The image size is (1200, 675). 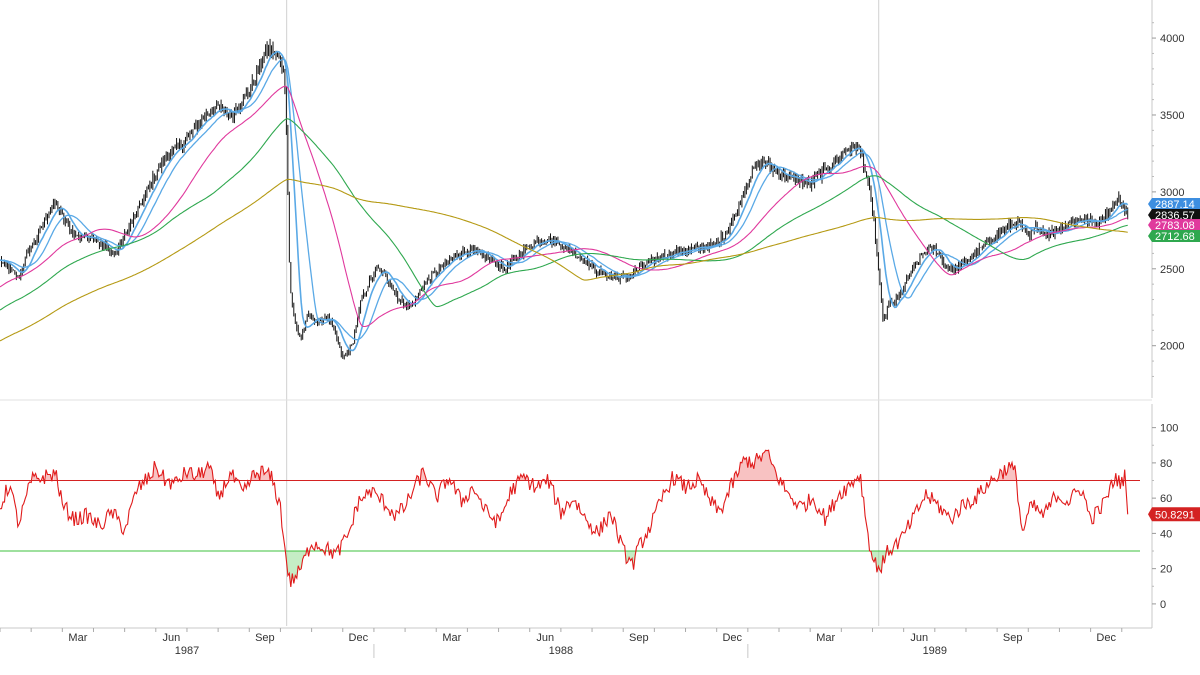 I want to click on price-y-tick-label: 3500, so click(x=1172, y=116).